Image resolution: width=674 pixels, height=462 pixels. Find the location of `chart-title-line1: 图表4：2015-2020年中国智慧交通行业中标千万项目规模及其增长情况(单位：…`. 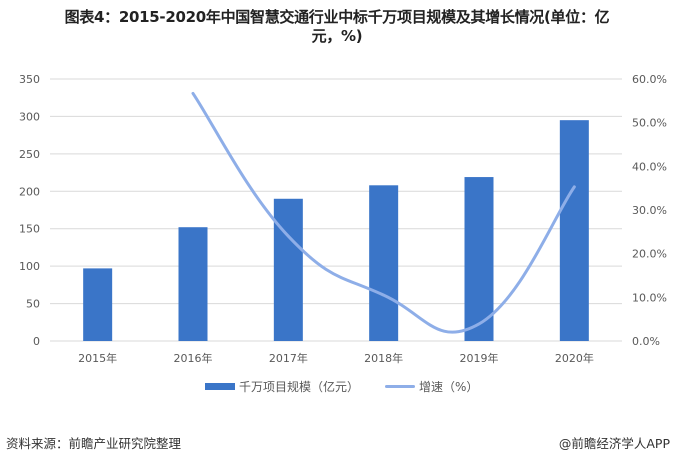

chart-title-line1: 图表4：2015-2020年中国智慧交通行业中标千万项目规模及其增长情况(单位：… is located at coordinates (337, 17).